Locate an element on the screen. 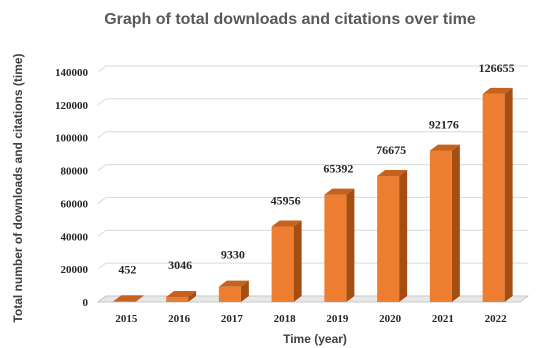 The height and width of the screenshot is (348, 540). bar-2021 is located at coordinates (444, 223).